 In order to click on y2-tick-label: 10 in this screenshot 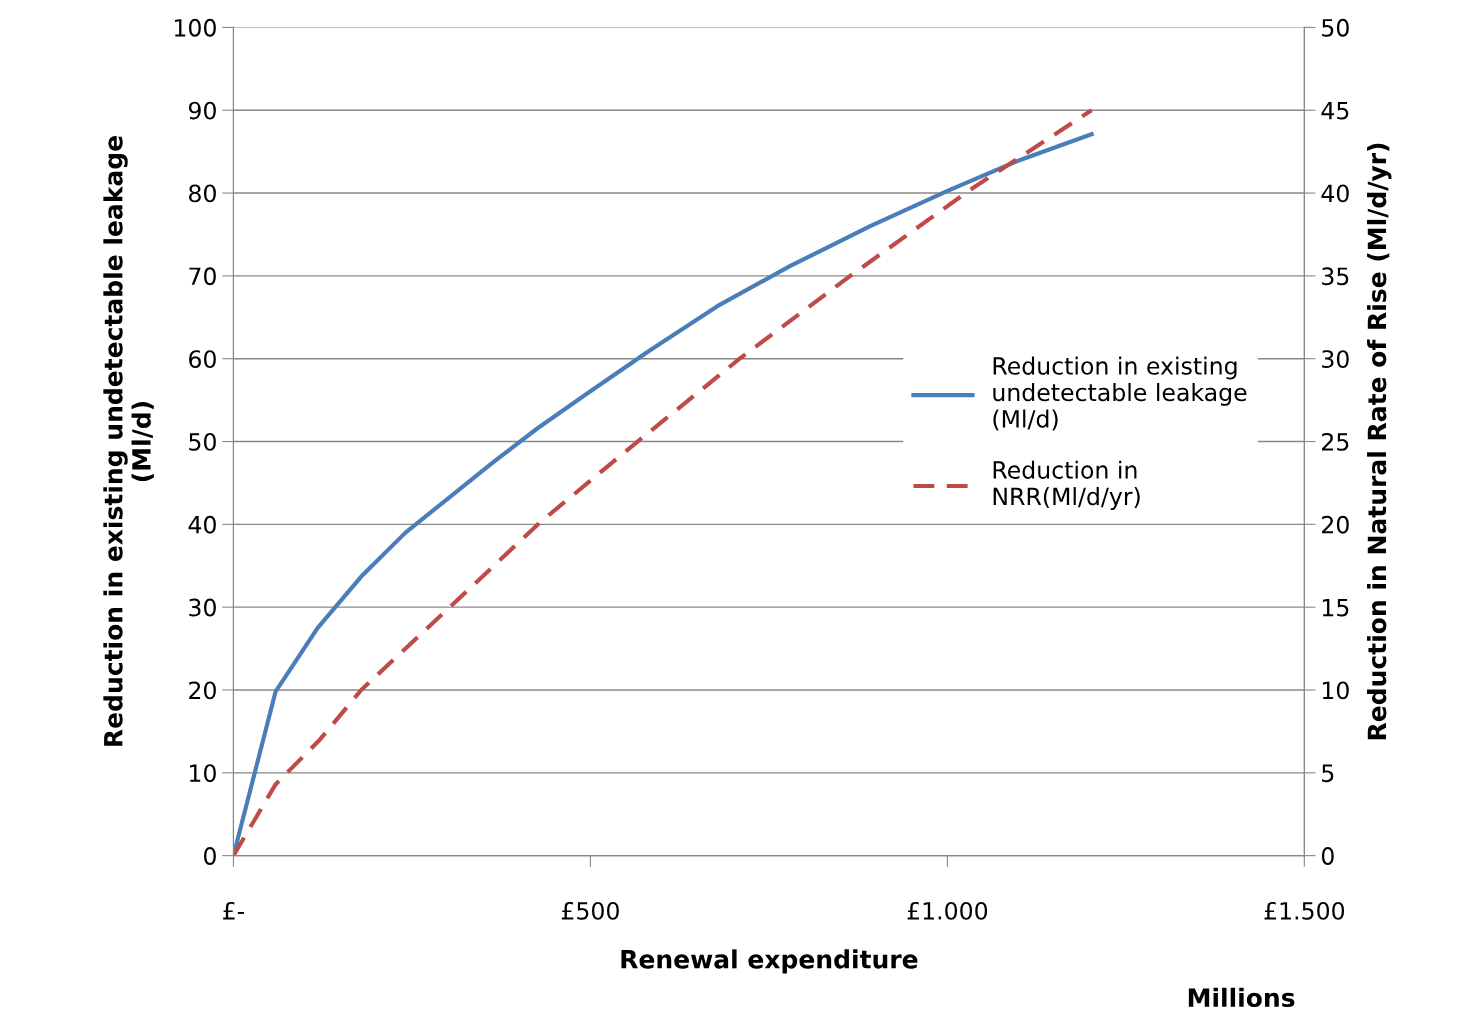, I will do `click(1335, 690)`.